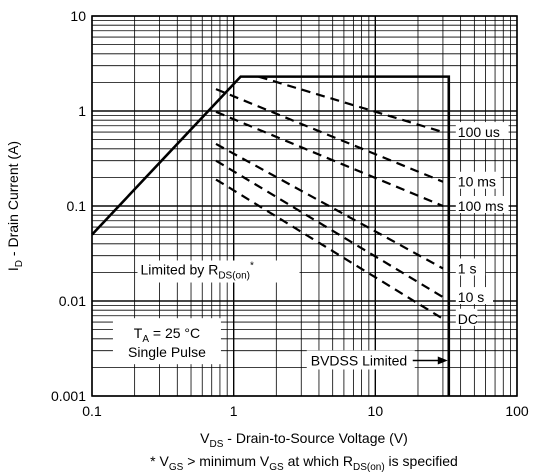  I want to click on pulse-line-10-ms, so click(329, 135).